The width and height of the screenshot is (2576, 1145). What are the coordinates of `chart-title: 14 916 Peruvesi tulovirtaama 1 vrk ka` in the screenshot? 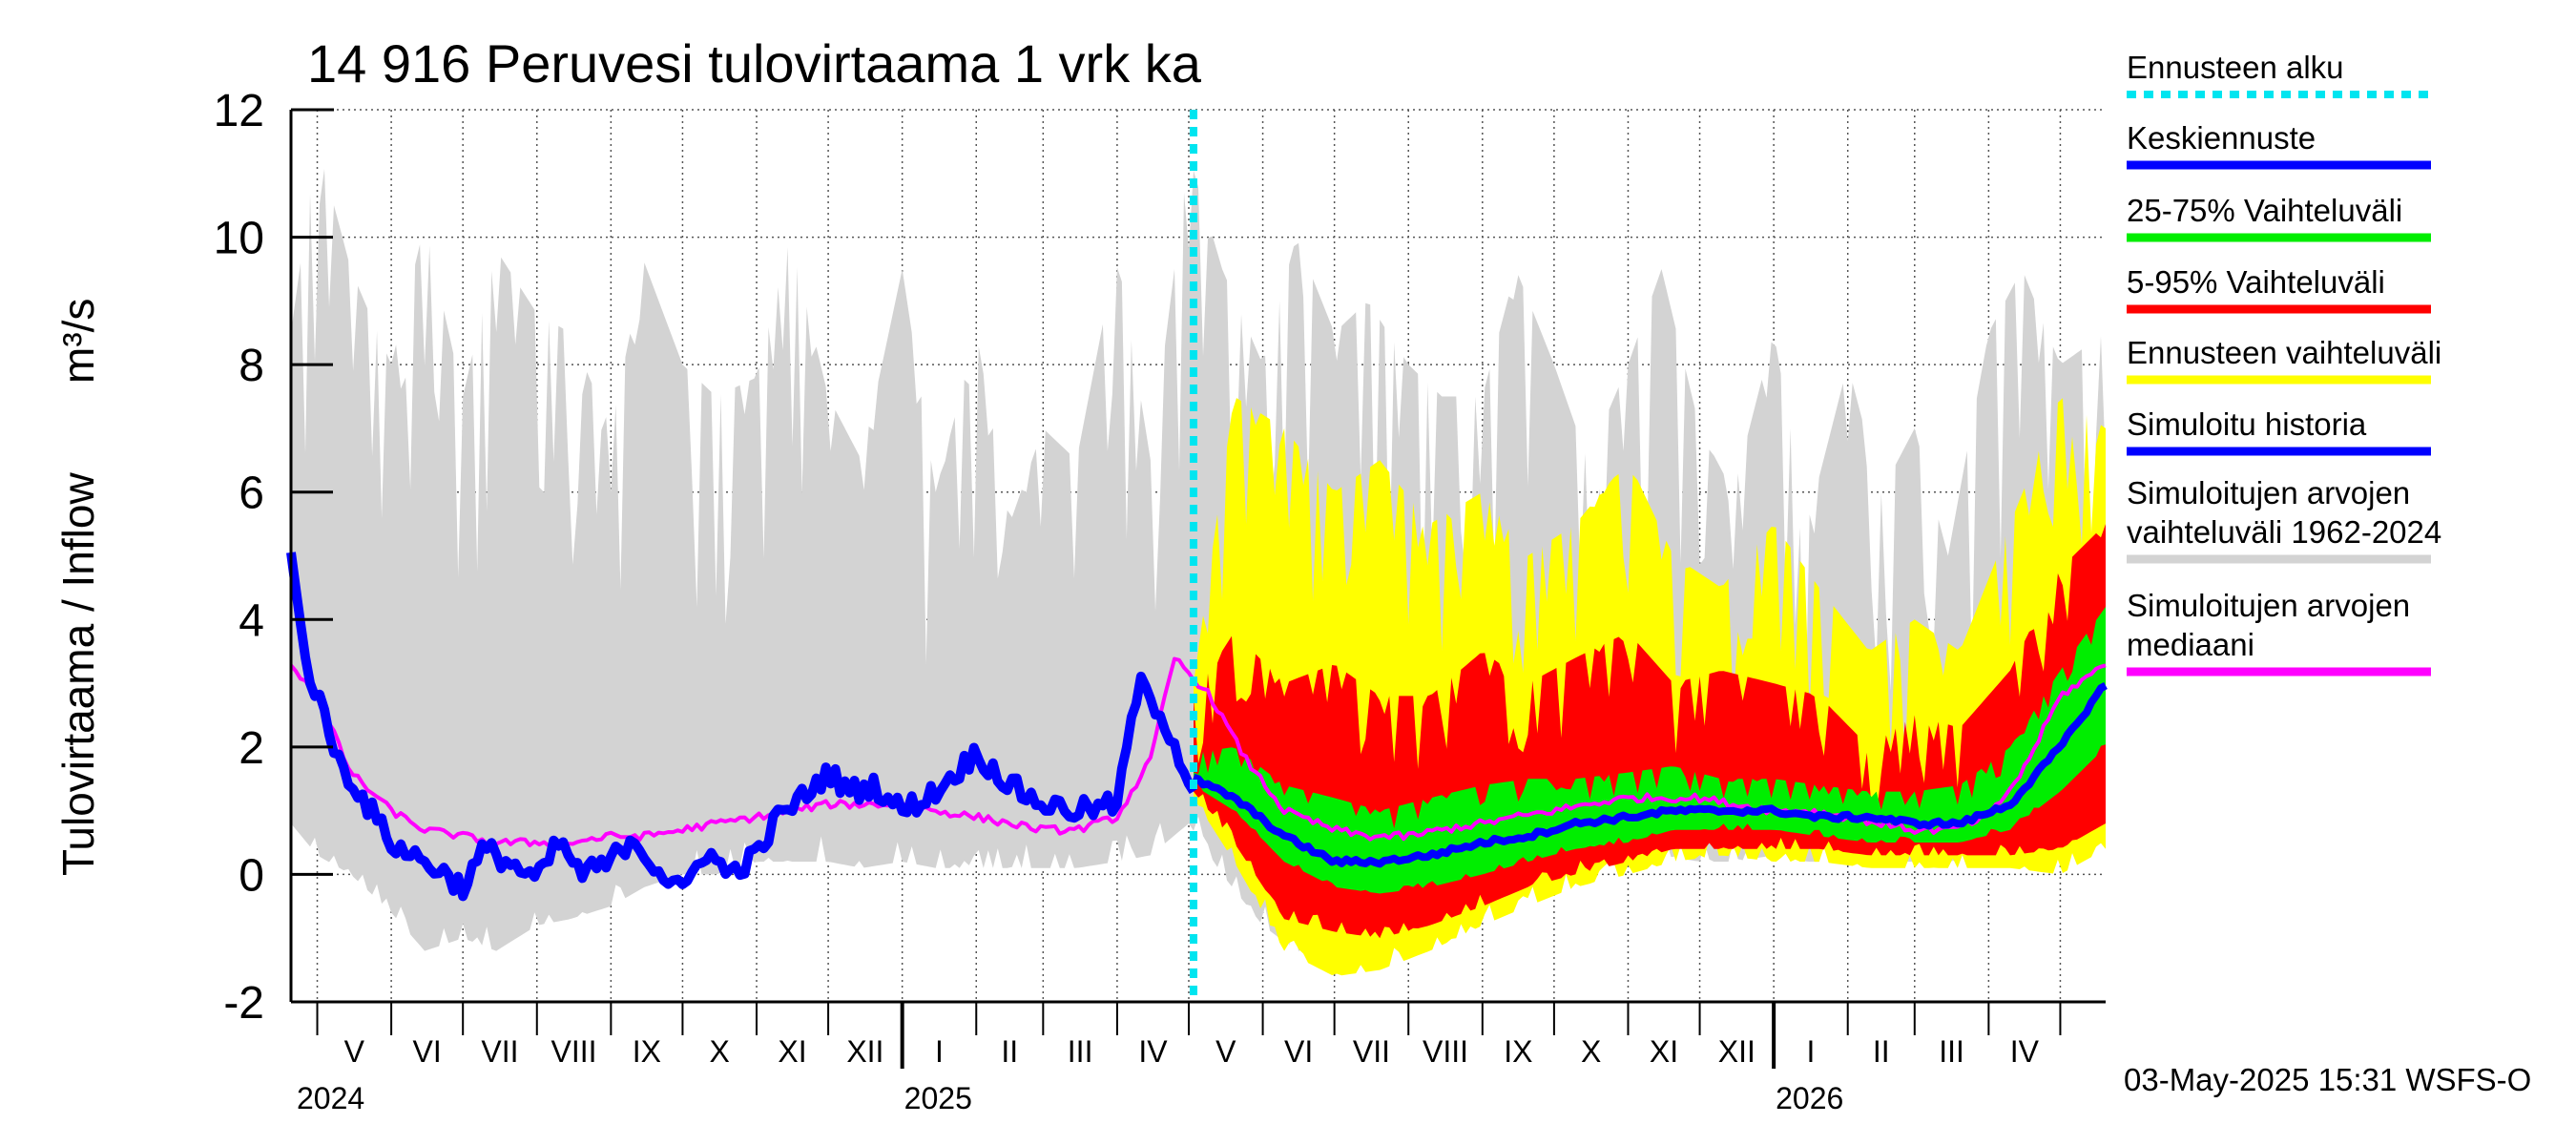 It's located at (754, 63).